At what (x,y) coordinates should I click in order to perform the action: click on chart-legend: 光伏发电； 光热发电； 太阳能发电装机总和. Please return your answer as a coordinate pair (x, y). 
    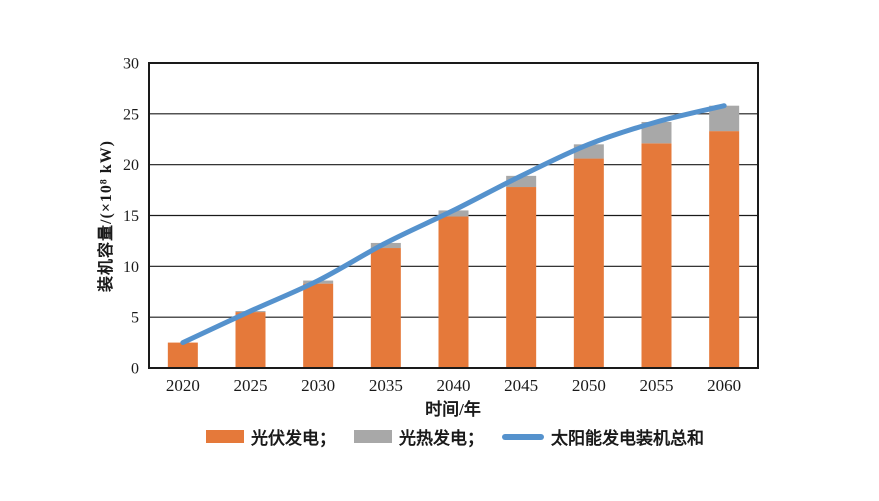
    Looking at the image, I should click on (455, 436).